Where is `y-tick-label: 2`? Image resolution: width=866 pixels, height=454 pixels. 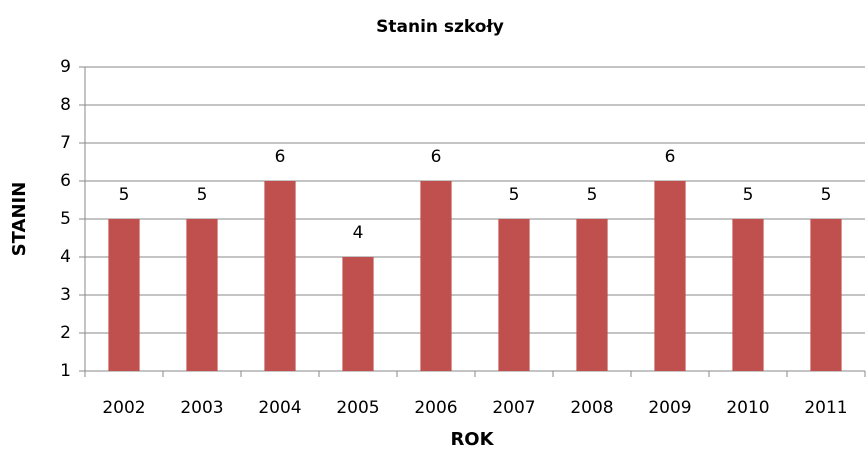 y-tick-label: 2 is located at coordinates (65, 333).